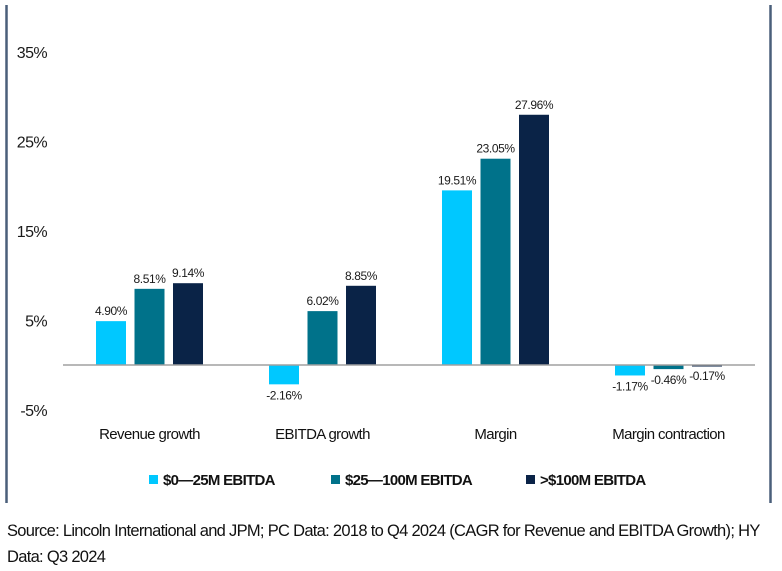 The image size is (782, 571). Describe the element at coordinates (669, 380) in the screenshot. I see `data-label: -0.46%` at that location.